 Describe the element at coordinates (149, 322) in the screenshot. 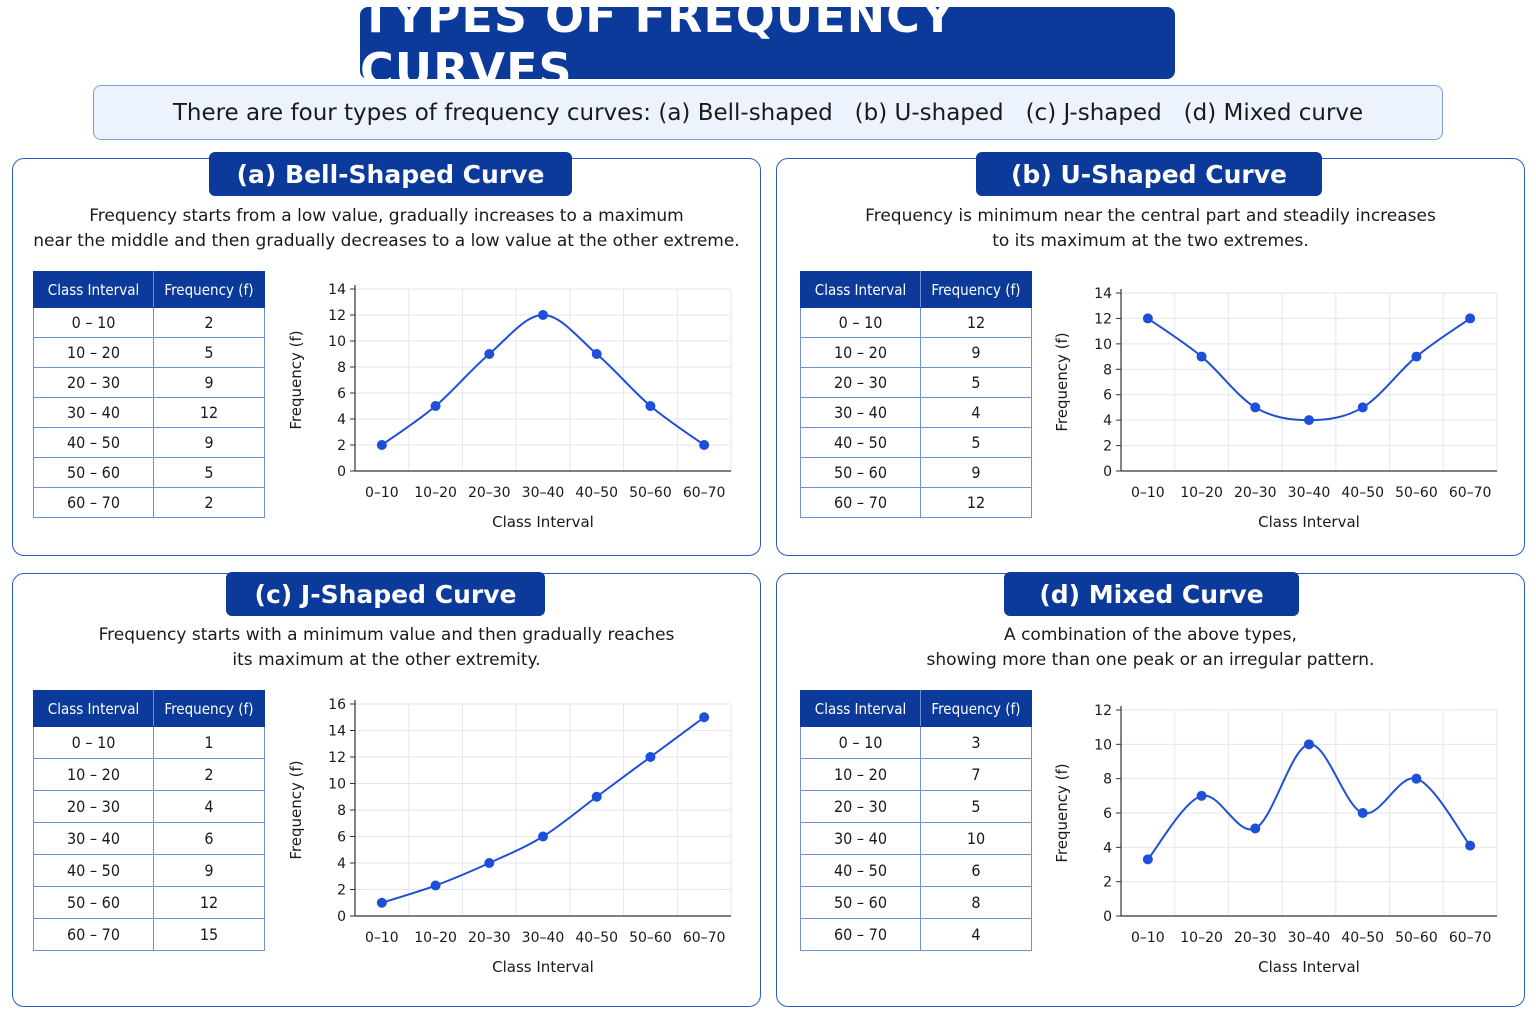

I see `table-row: 0 – 10 2` at that location.